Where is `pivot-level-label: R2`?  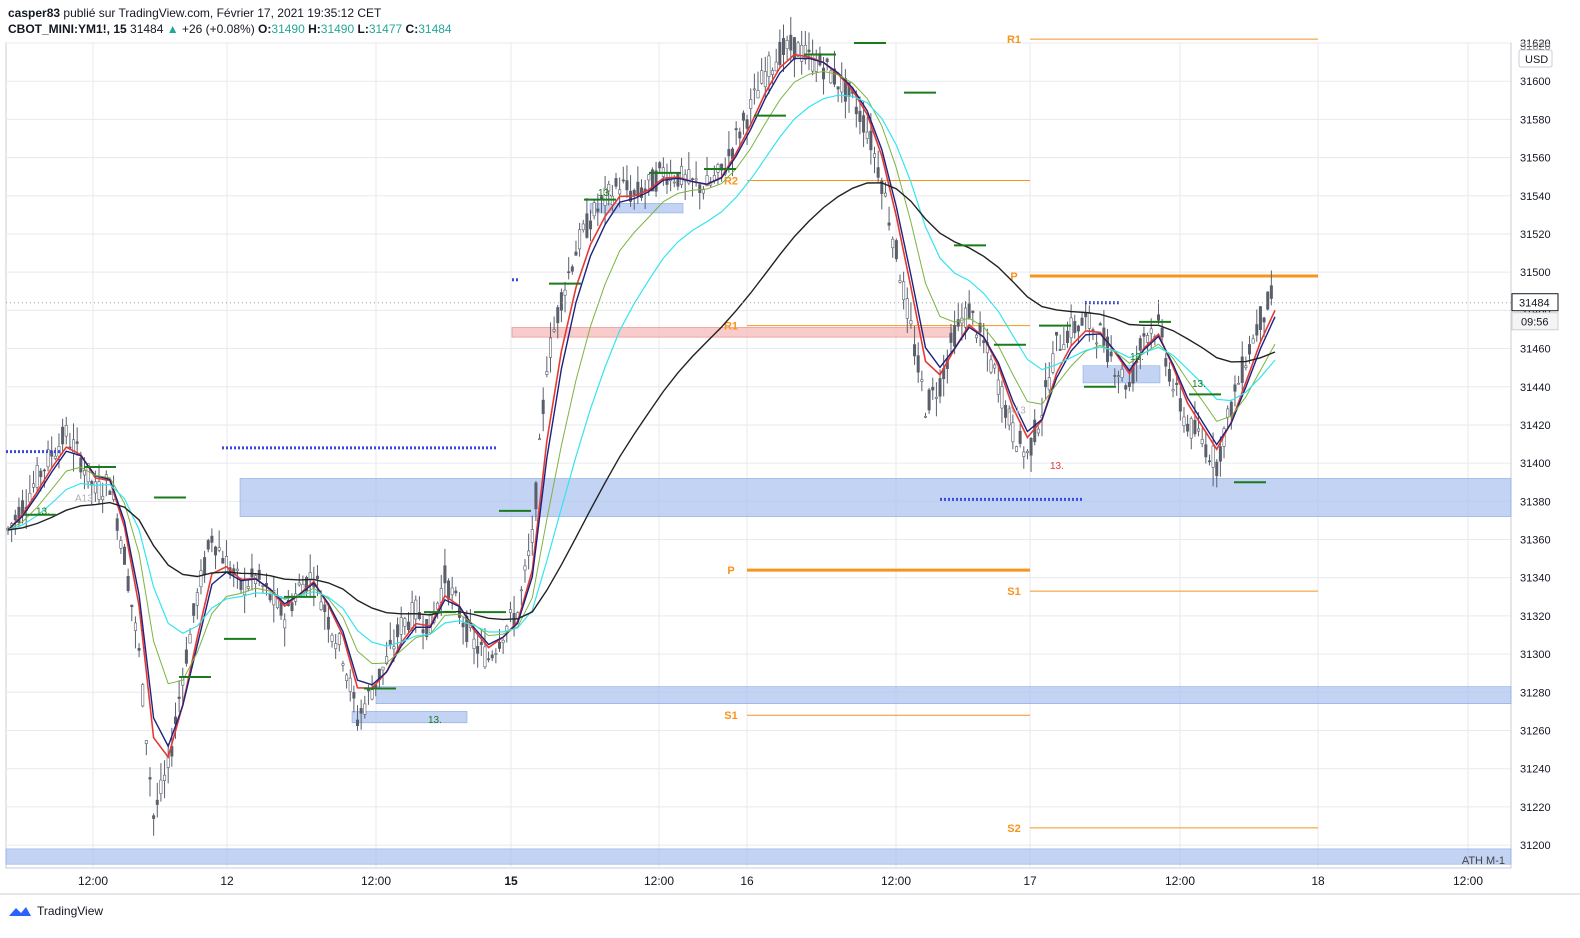
pivot-level-label: R2 is located at coordinates (731, 182).